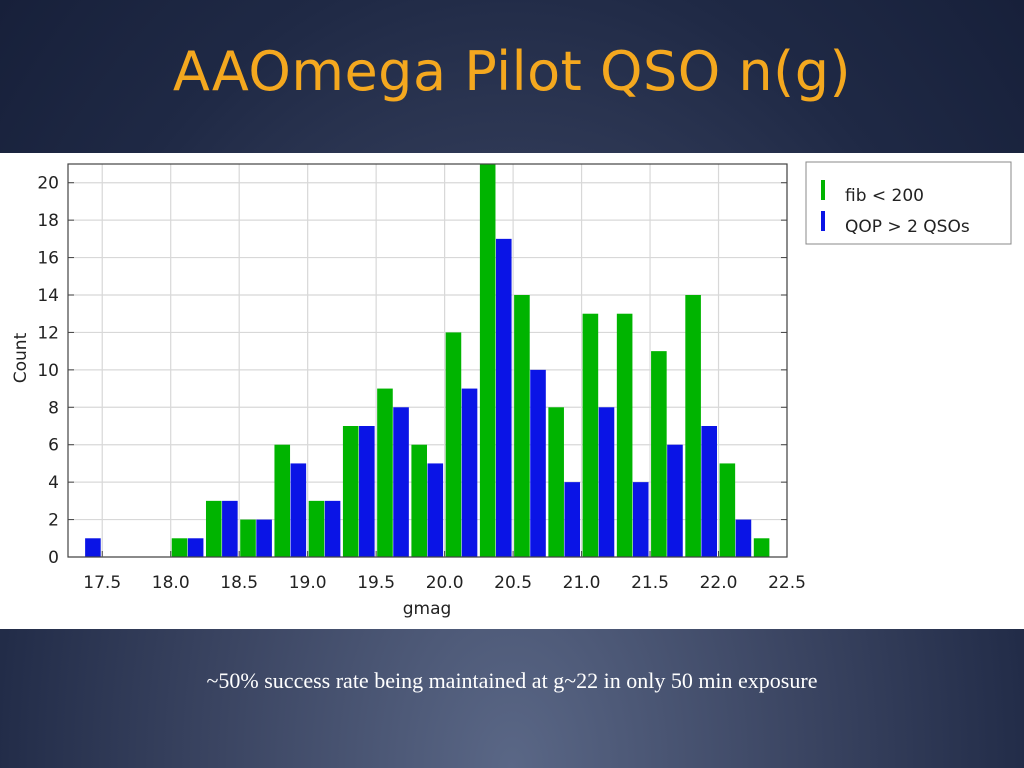 The height and width of the screenshot is (768, 1024). I want to click on y-tick-label: 2, so click(53, 521).